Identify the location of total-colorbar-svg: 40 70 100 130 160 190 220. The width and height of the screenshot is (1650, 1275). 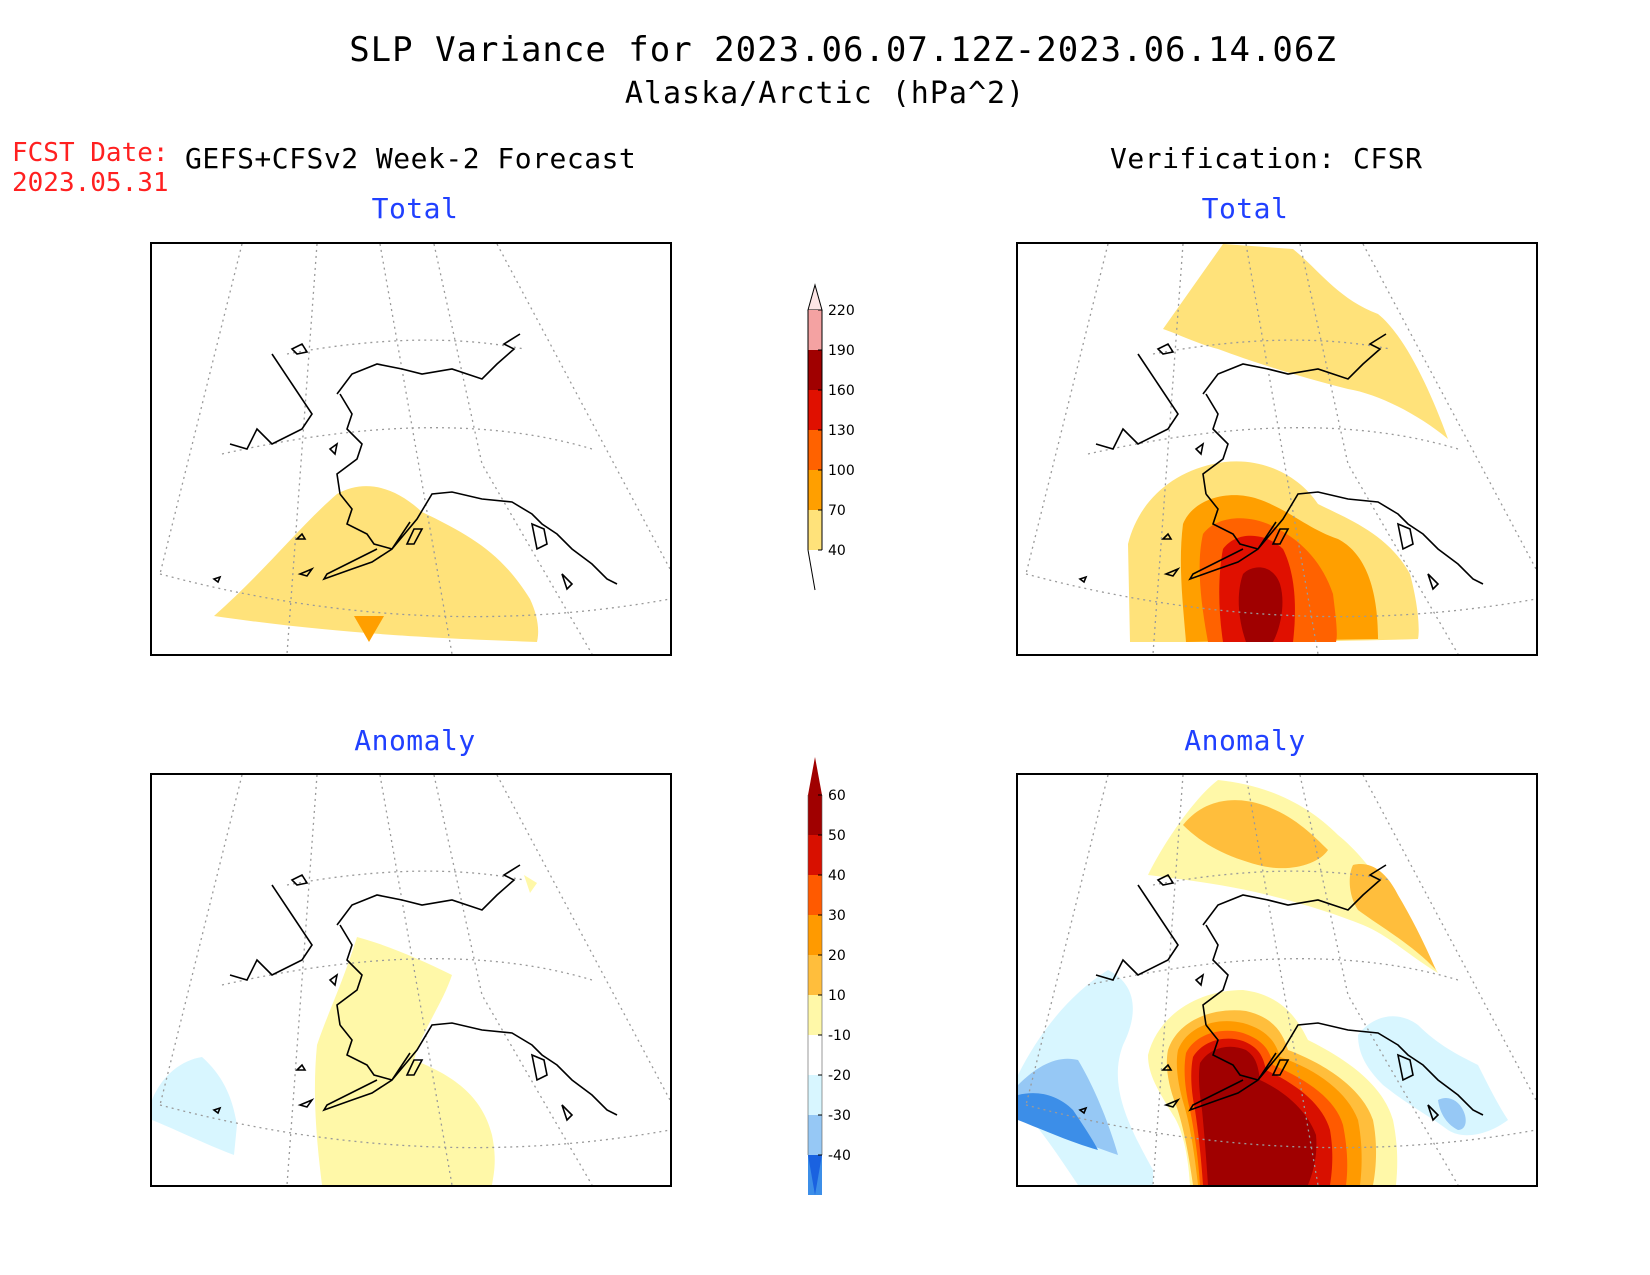
(831, 437).